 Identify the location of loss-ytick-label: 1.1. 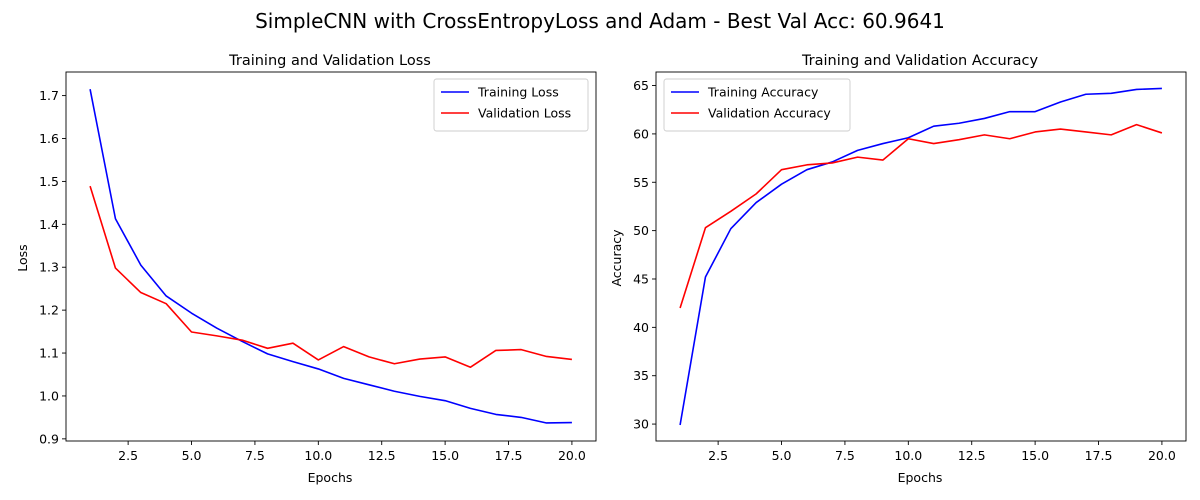
(49, 353).